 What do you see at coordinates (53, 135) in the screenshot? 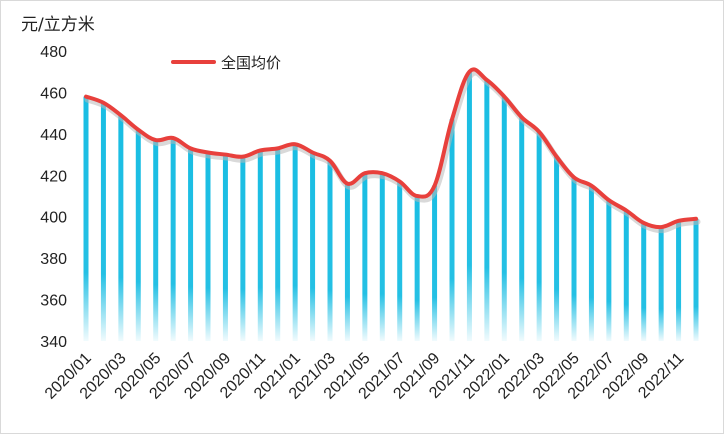
I see `y-tick-label: 440` at bounding box center [53, 135].